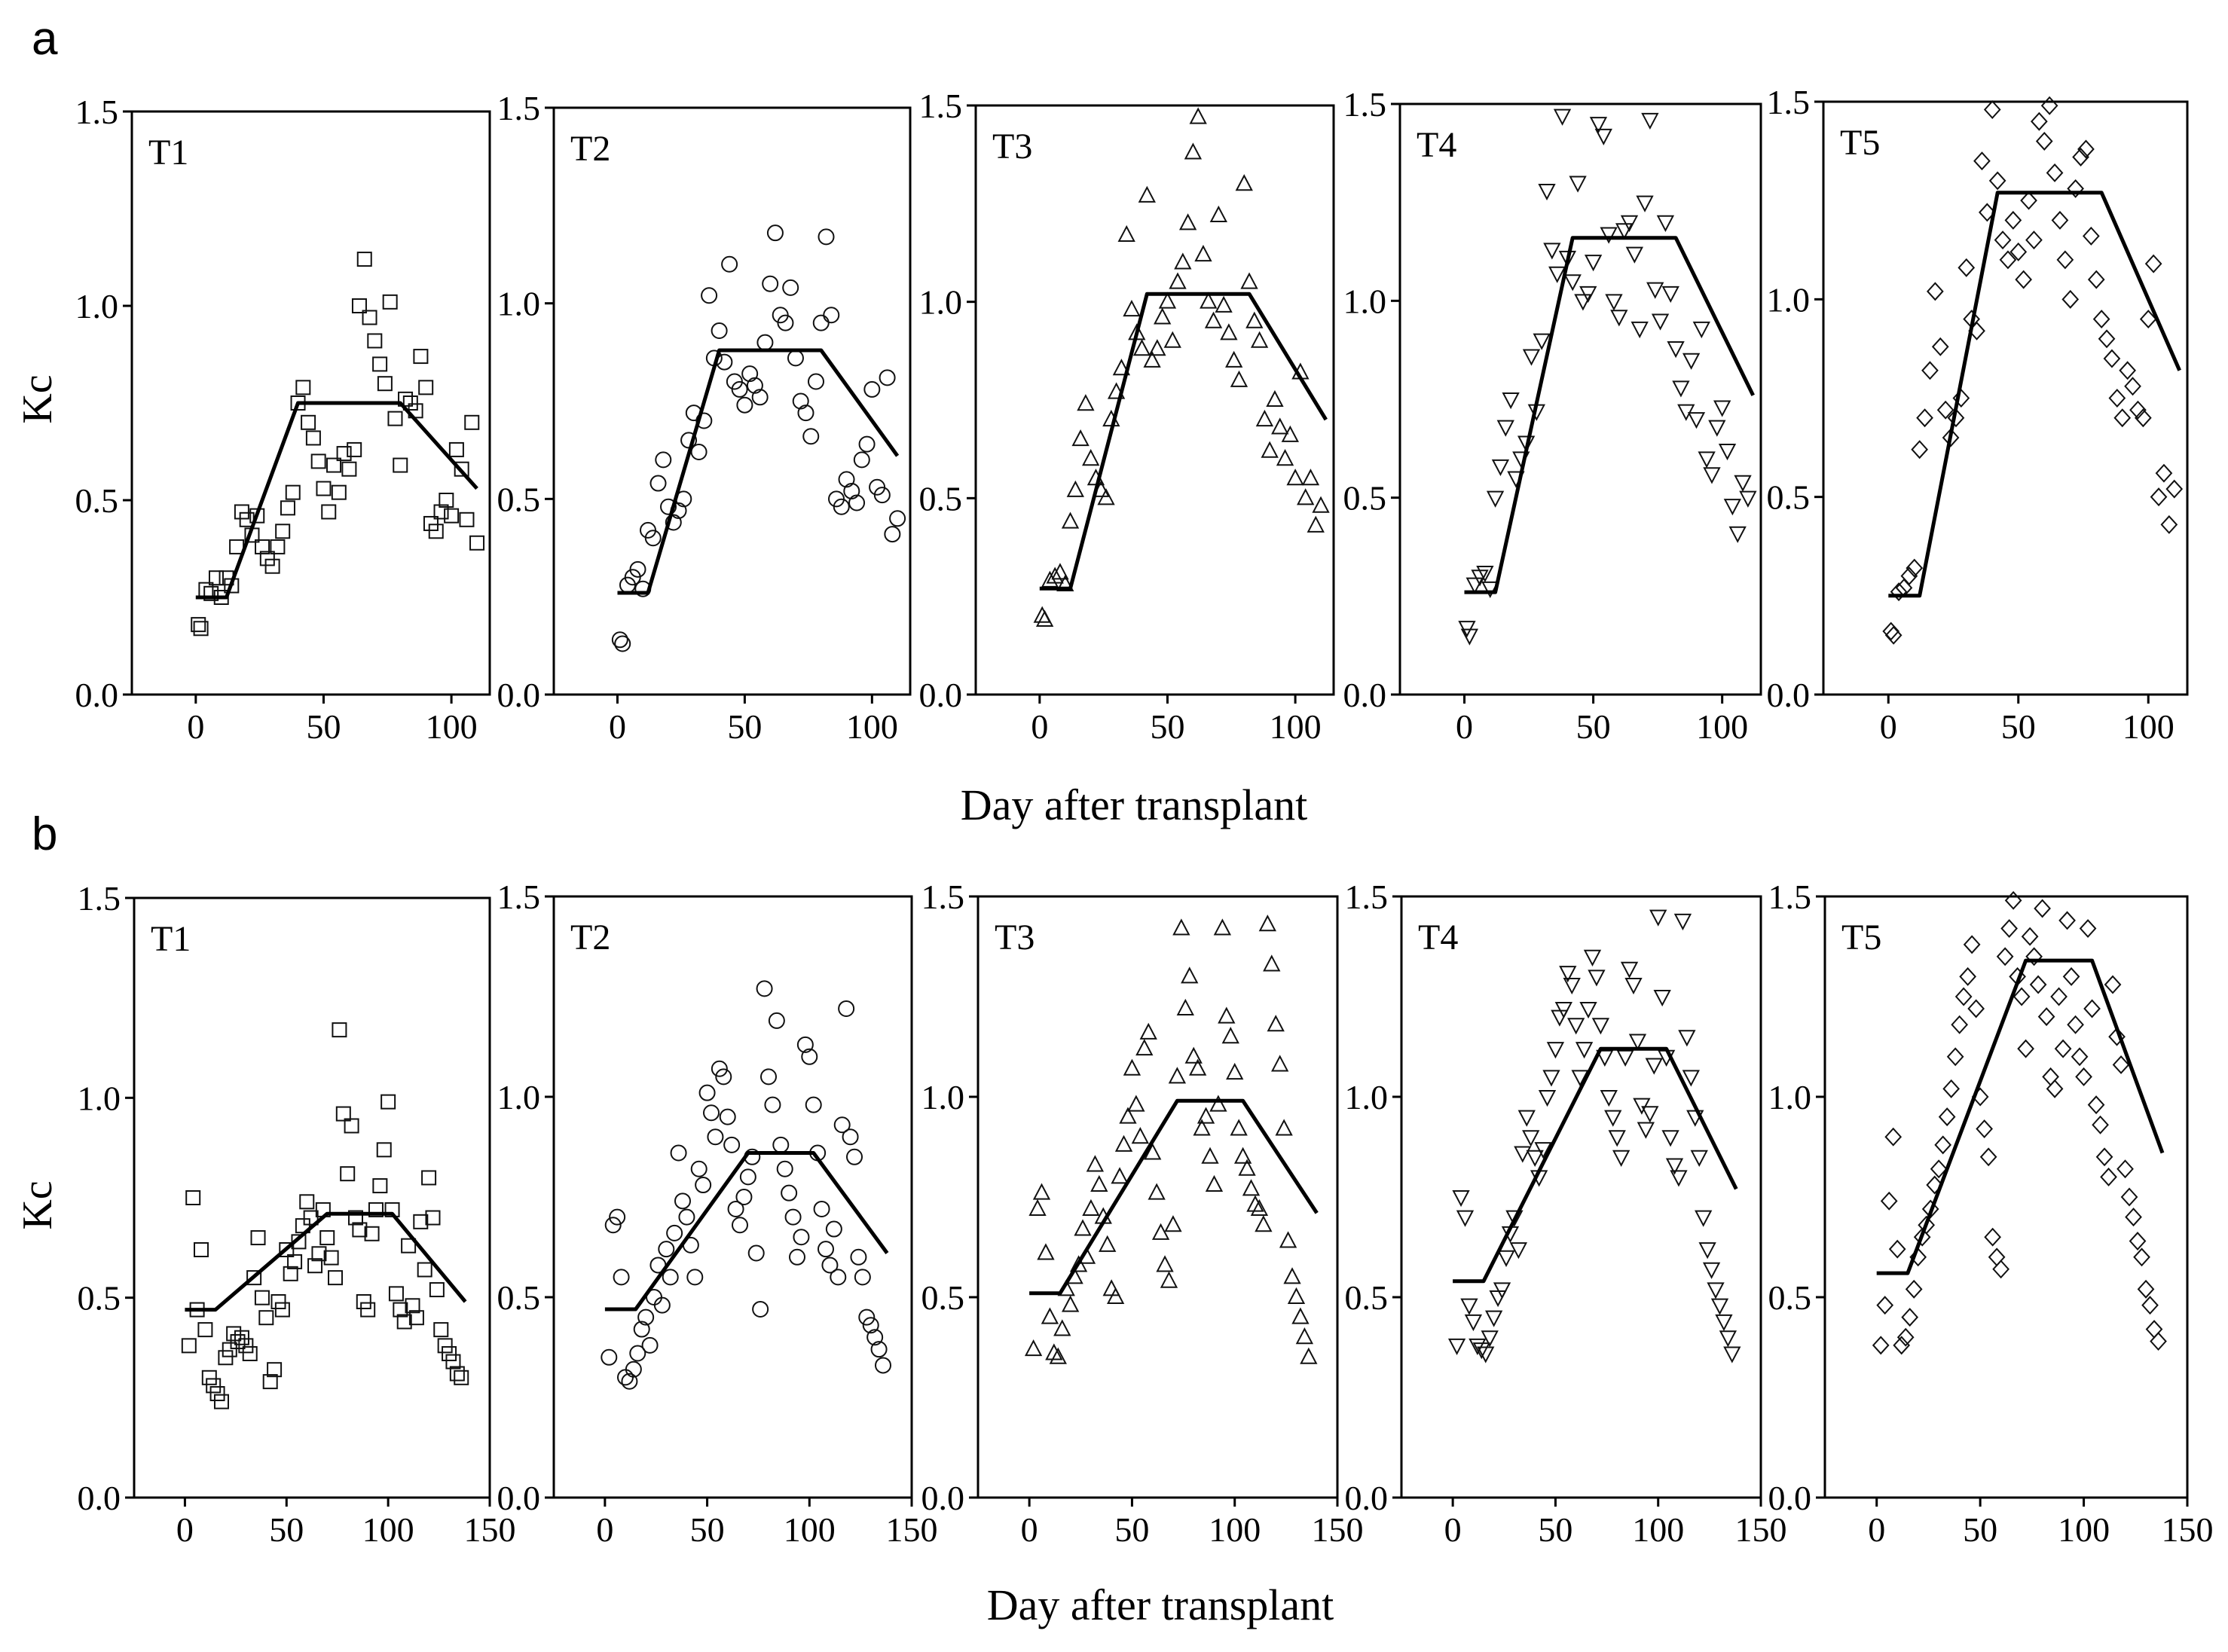  What do you see at coordinates (590, 937) in the screenshot?
I see `panel-title: T2` at bounding box center [590, 937].